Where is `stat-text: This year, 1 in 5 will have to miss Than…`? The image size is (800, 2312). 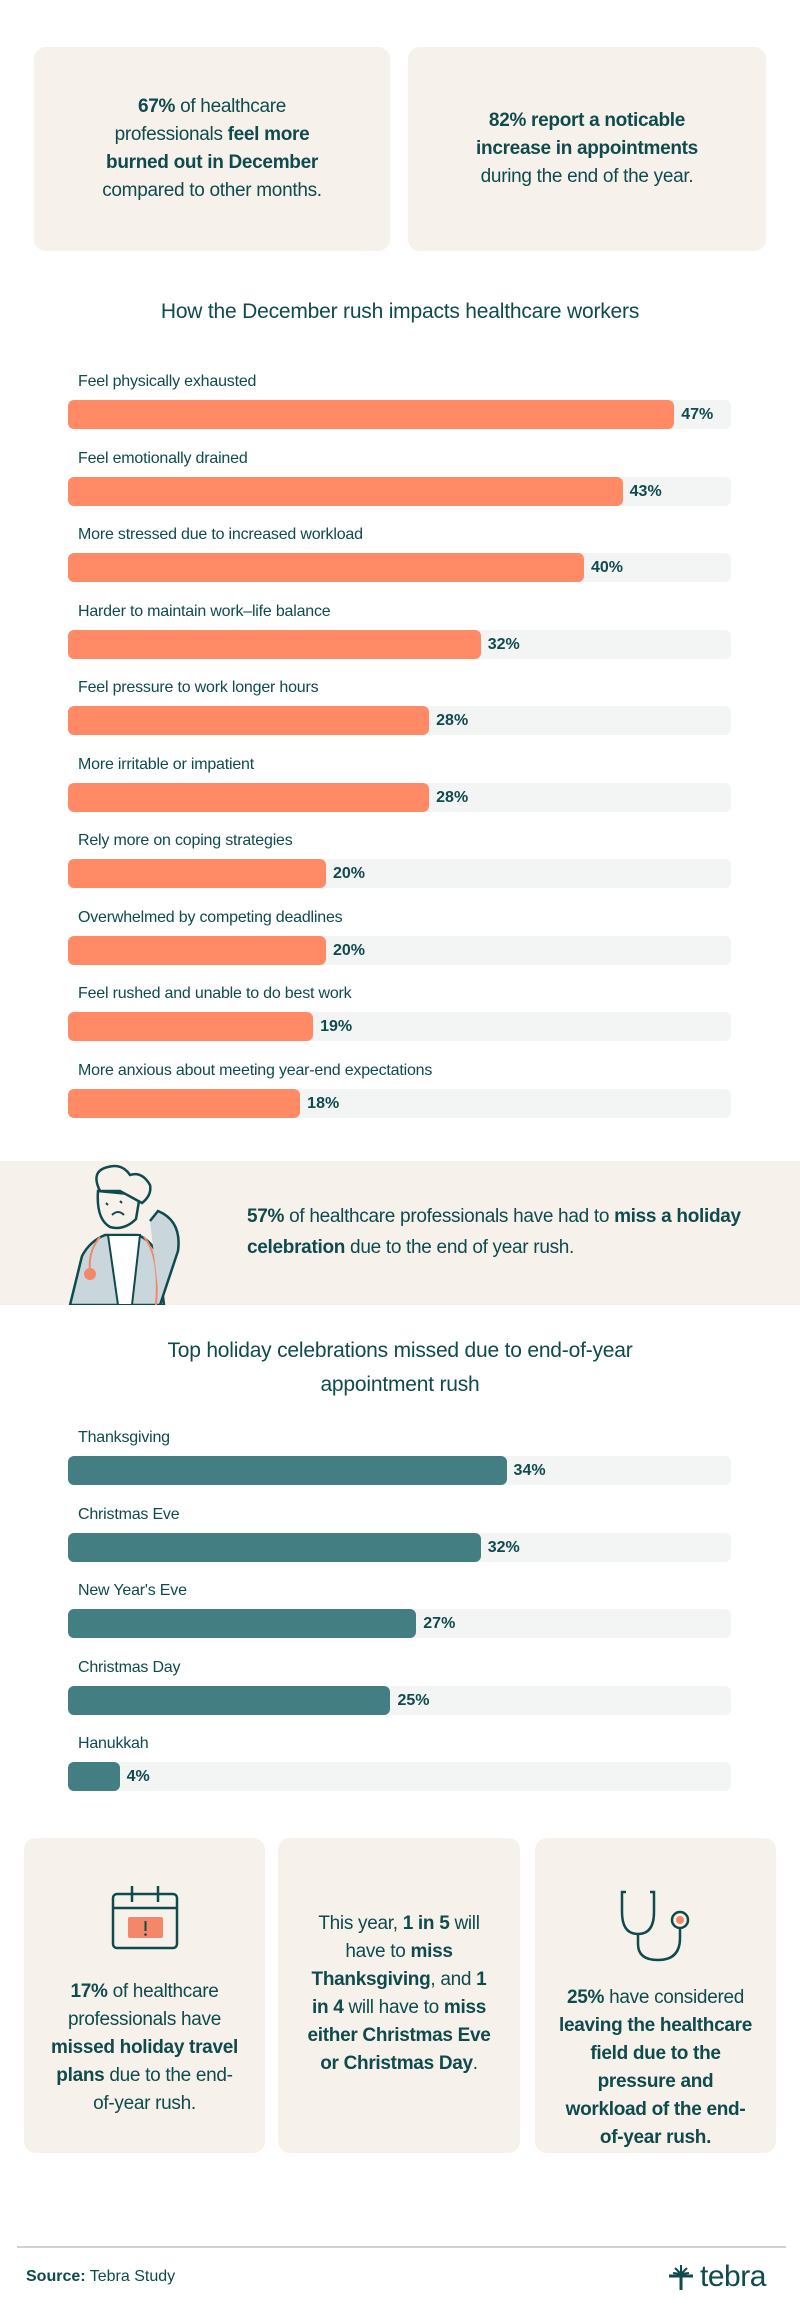
stat-text: This year, 1 in 5 will have to miss Than… is located at coordinates (399, 1994).